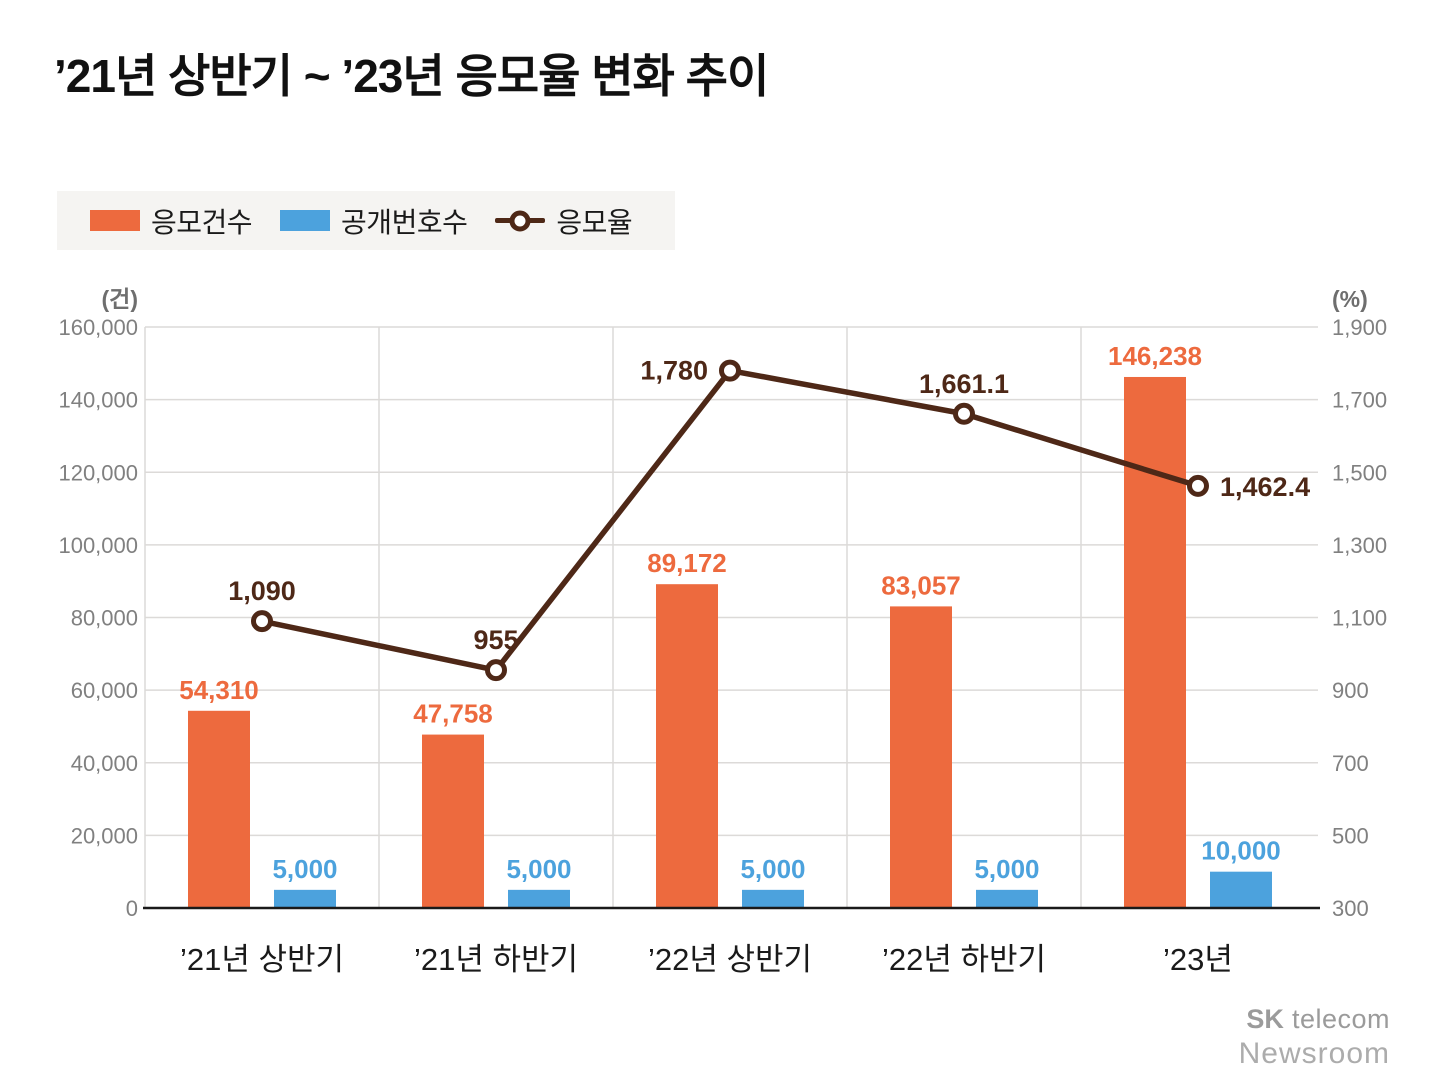  I want to click on right-axis-unit: (%), so click(1350, 299).